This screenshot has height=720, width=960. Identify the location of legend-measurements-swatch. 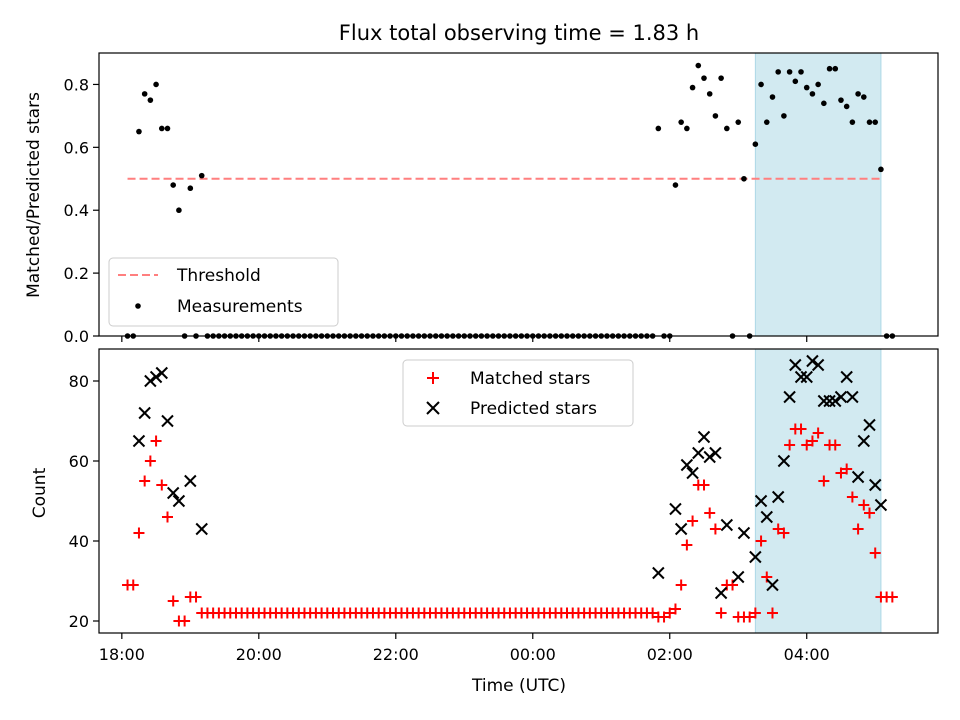
(138, 306).